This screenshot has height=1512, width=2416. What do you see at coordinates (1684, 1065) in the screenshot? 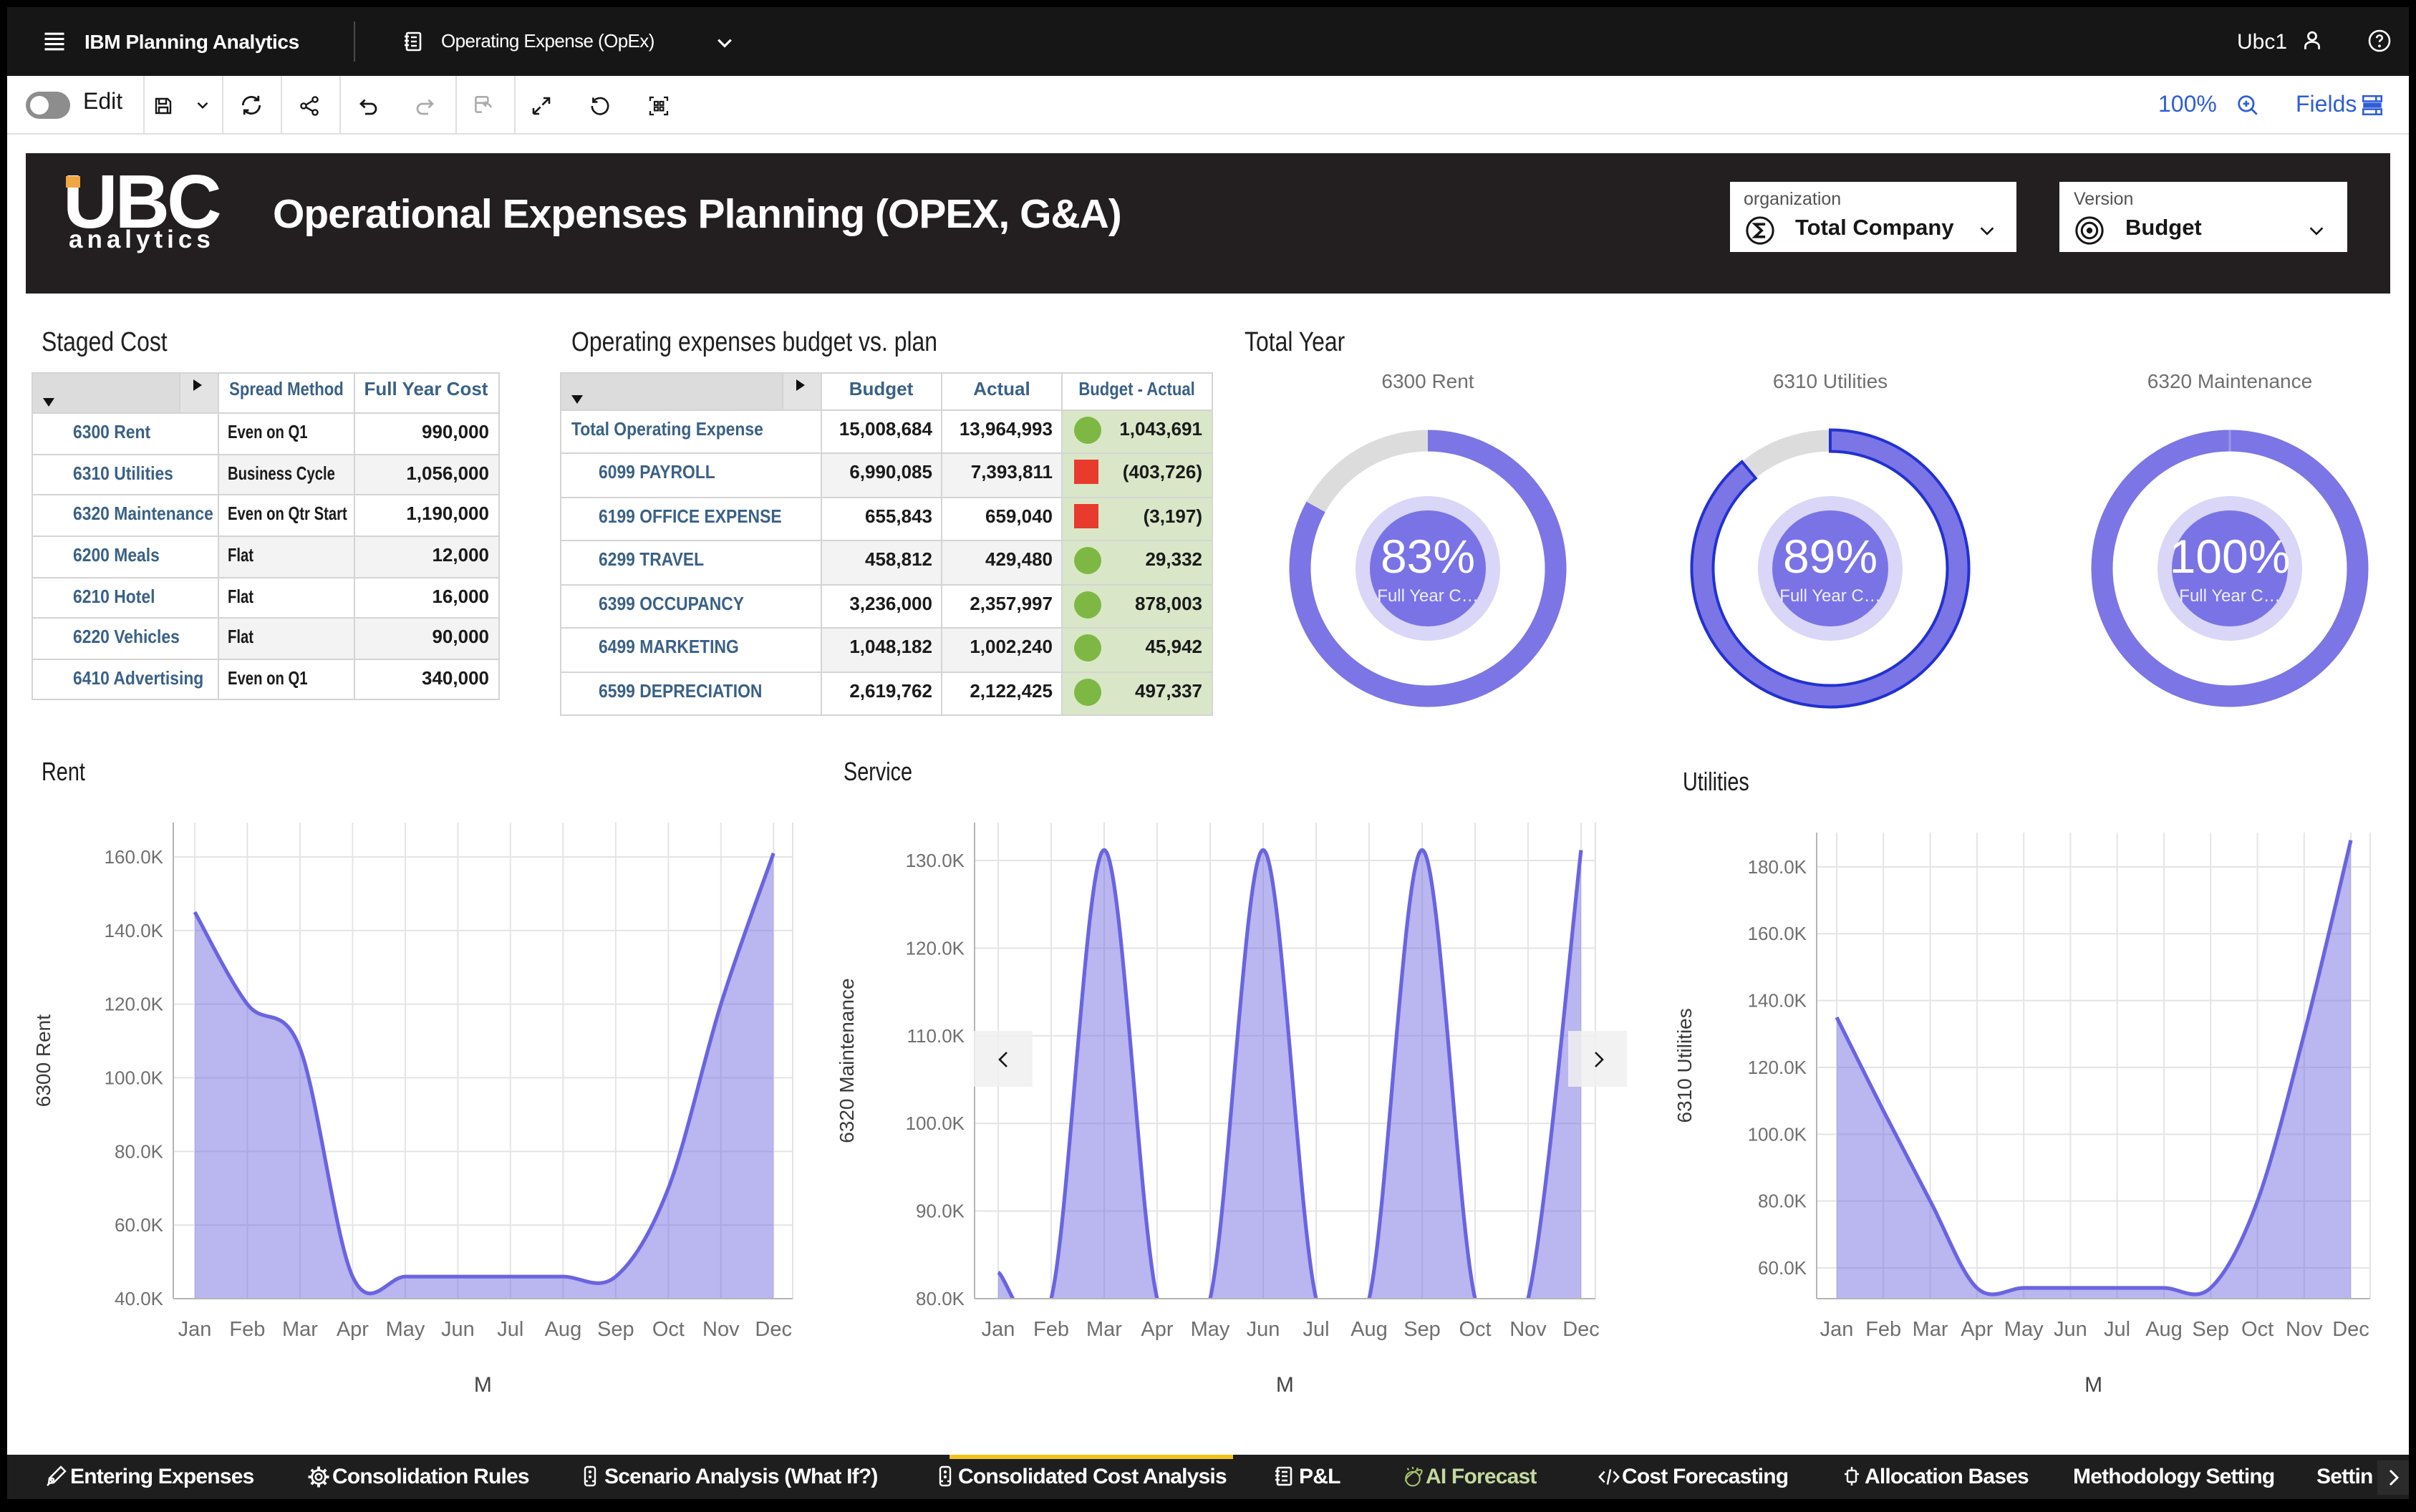
I see `svg-text: 6310 Utilities` at bounding box center [1684, 1065].